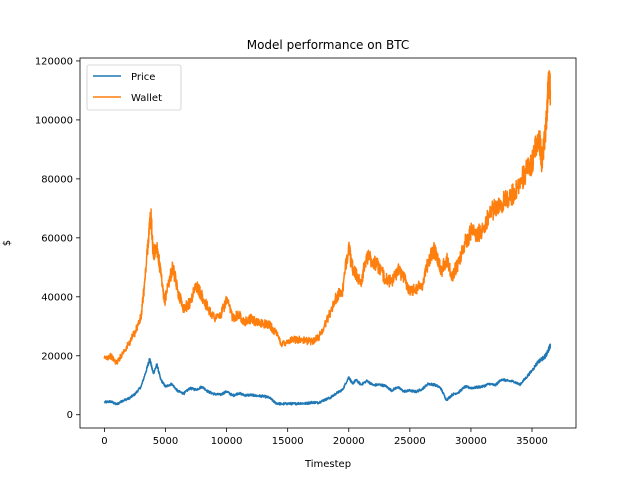  I want to click on x-axis-title: Timestep, so click(327, 464).